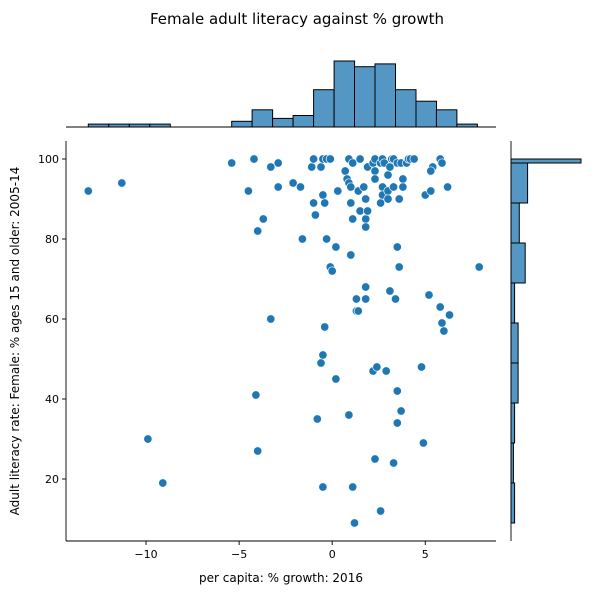  Describe the element at coordinates (48, 159) in the screenshot. I see `y-tick-label: 100` at that location.